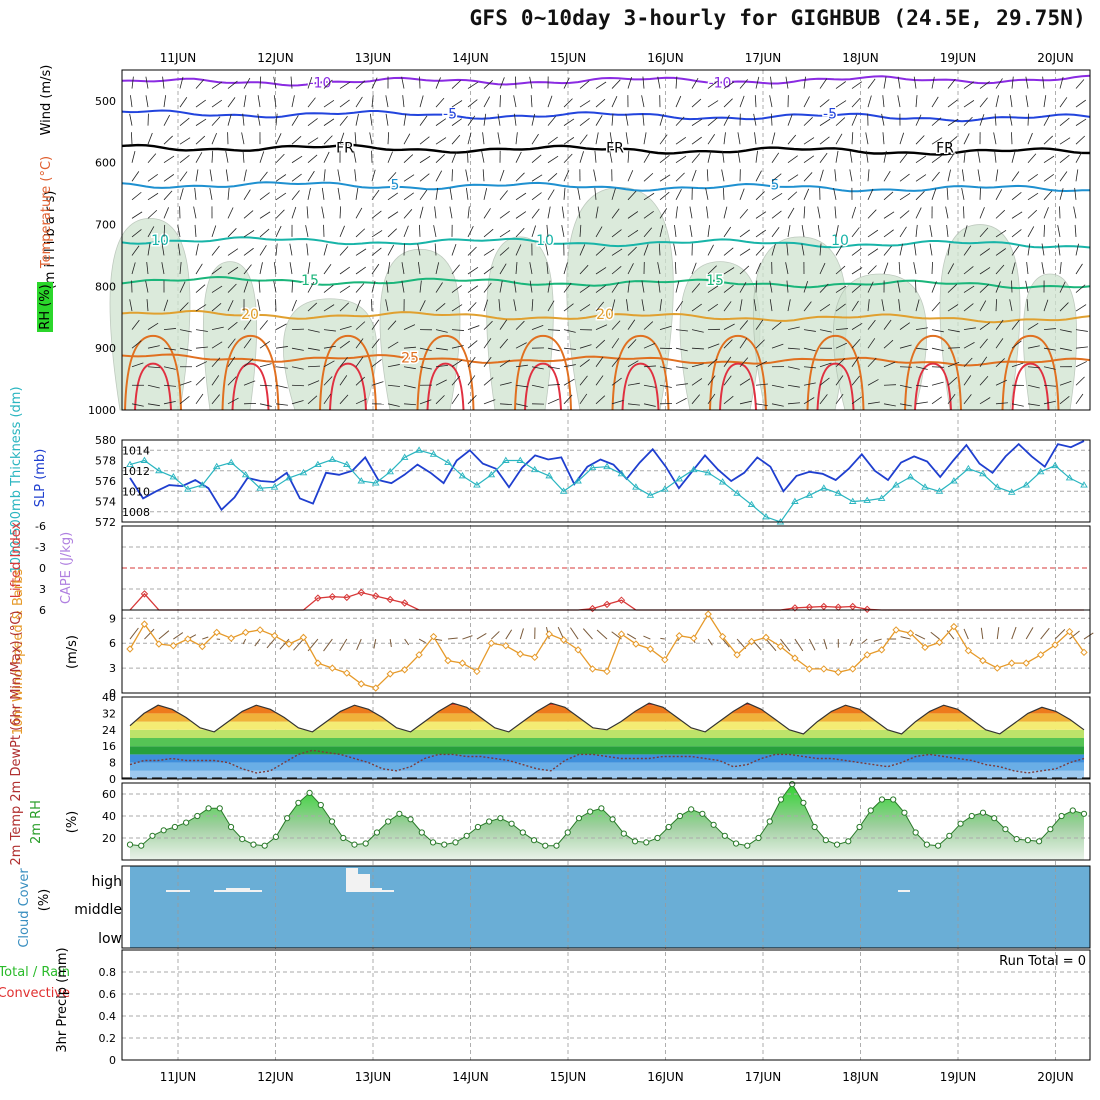 This screenshot has width=1100, height=1100. I want to click on high-cloud-bar, so click(256, 891).